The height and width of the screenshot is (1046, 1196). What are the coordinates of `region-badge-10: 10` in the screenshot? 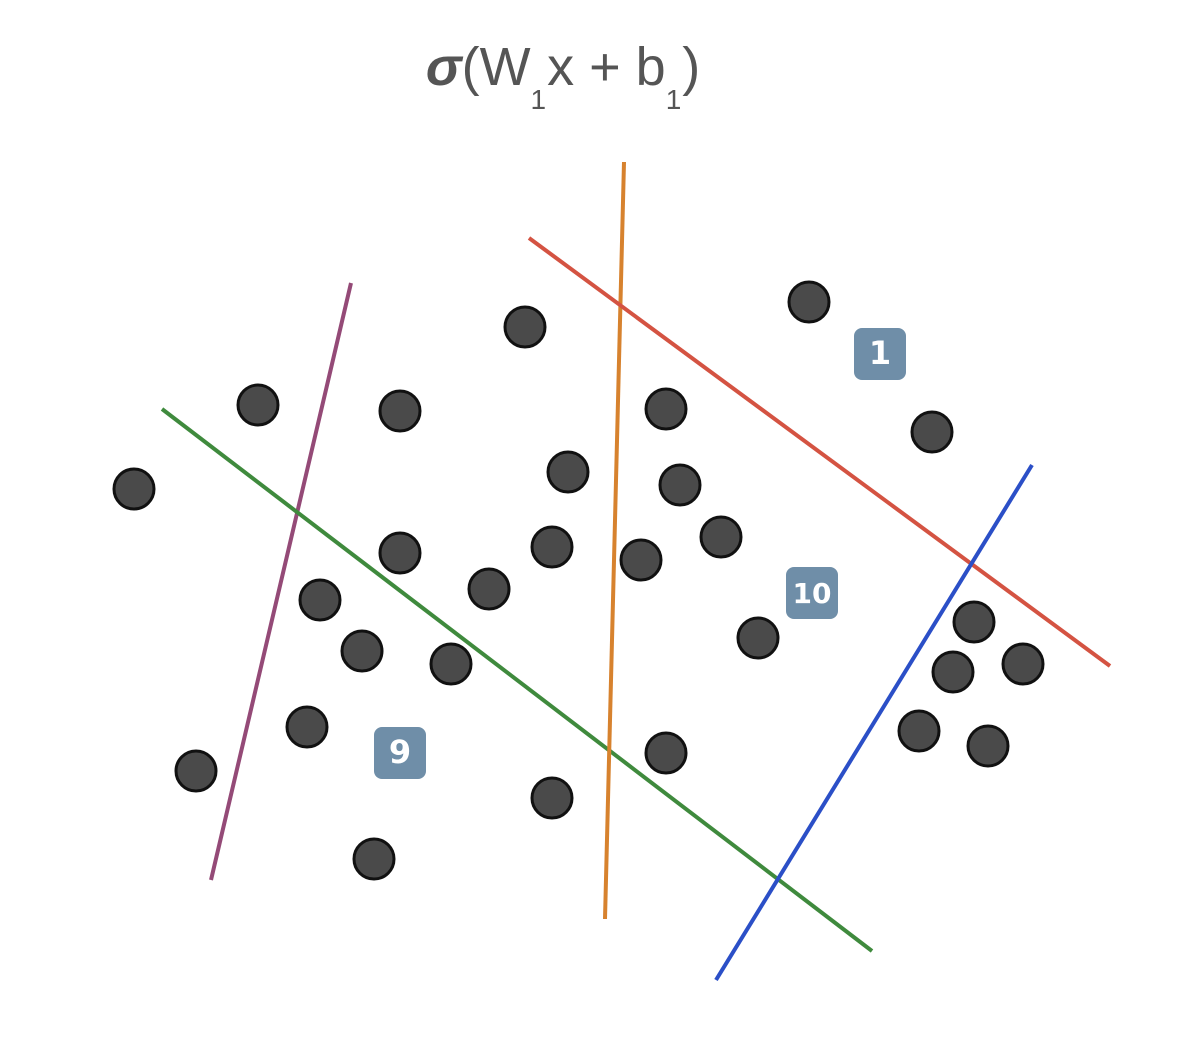 It's located at (812, 593).